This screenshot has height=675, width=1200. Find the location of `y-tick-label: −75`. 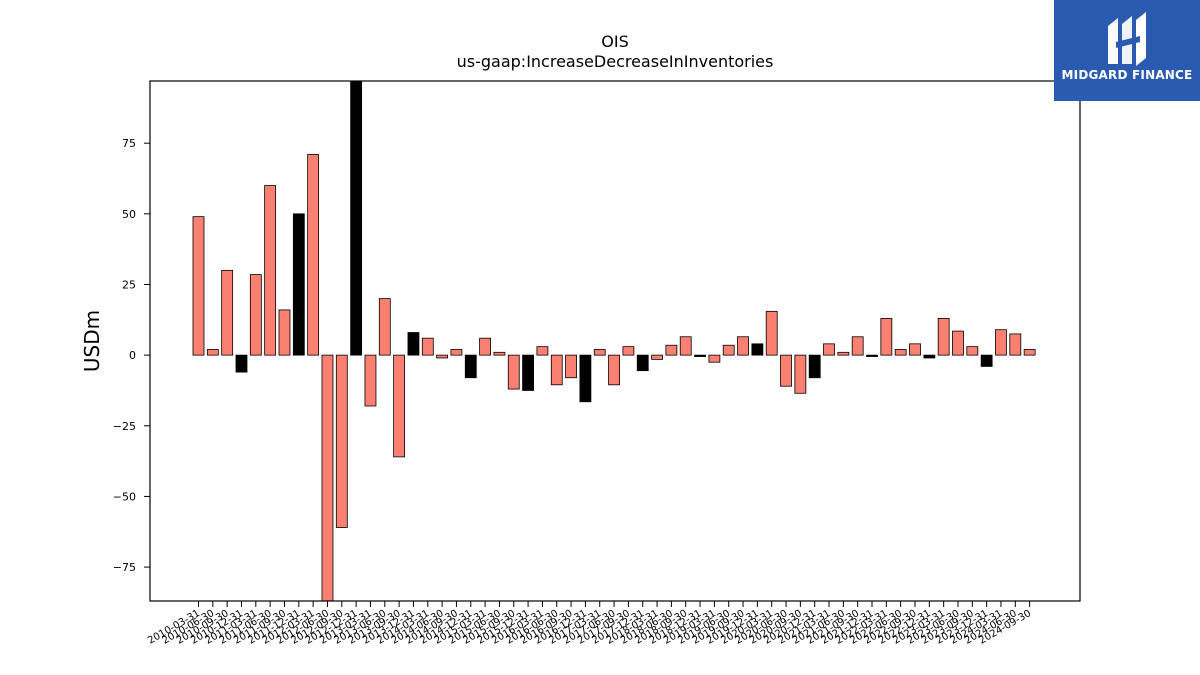

y-tick-label: −75 is located at coordinates (124, 567).